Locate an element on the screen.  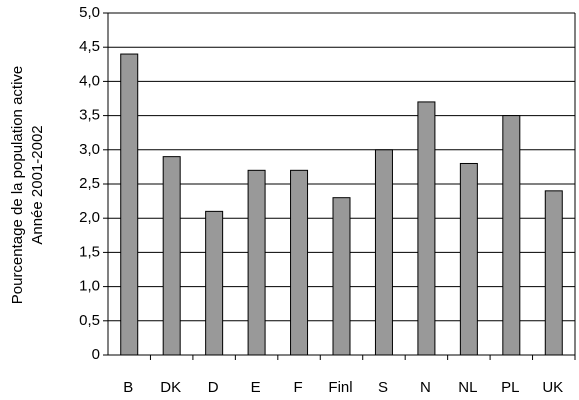
y-tick-label: 4,0 is located at coordinates (89, 80).